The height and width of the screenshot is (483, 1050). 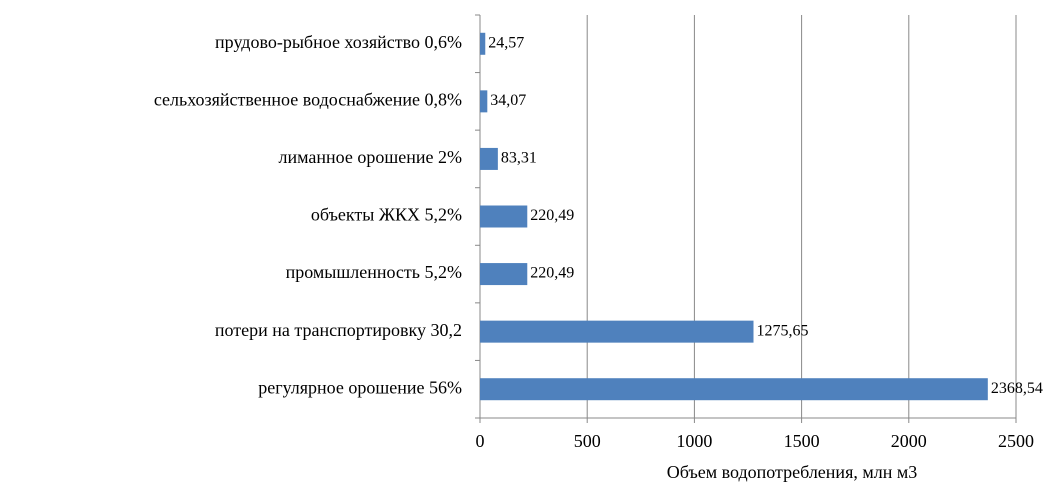 What do you see at coordinates (1017, 388) in the screenshot?
I see `value-label: 2368,54` at bounding box center [1017, 388].